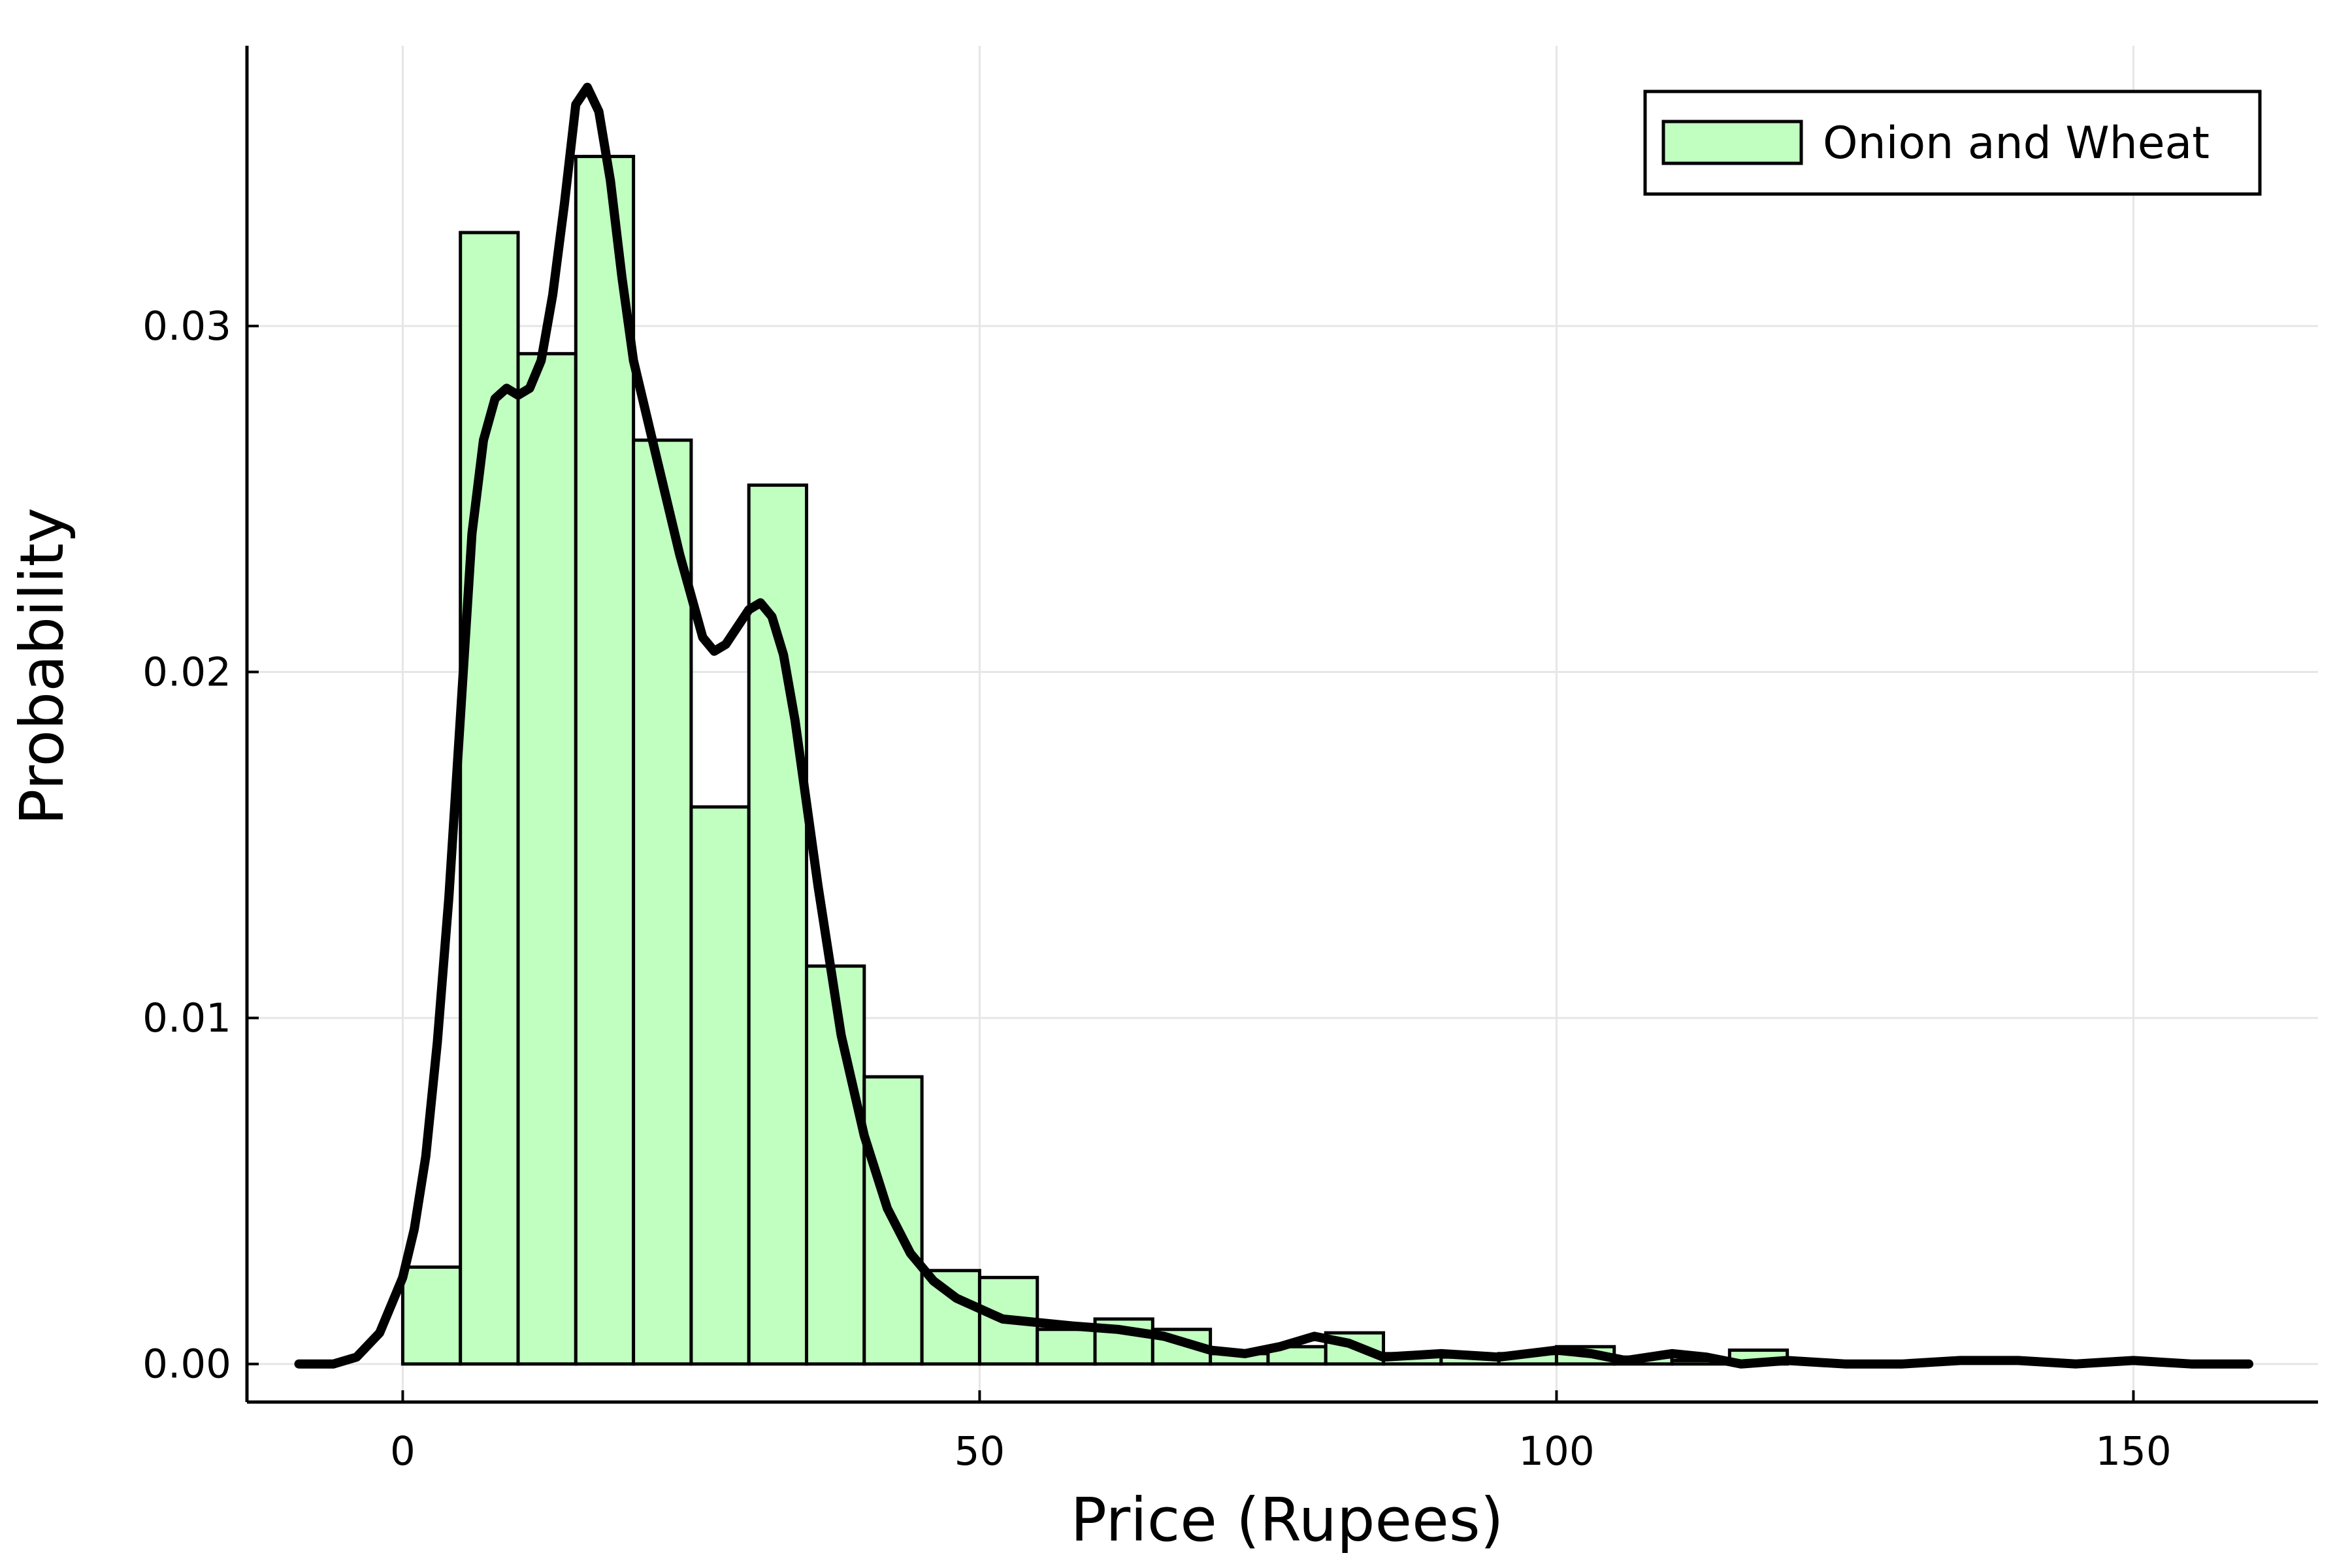 The width and height of the screenshot is (2352, 1568). I want to click on y-tick-label: 0.03, so click(186, 326).